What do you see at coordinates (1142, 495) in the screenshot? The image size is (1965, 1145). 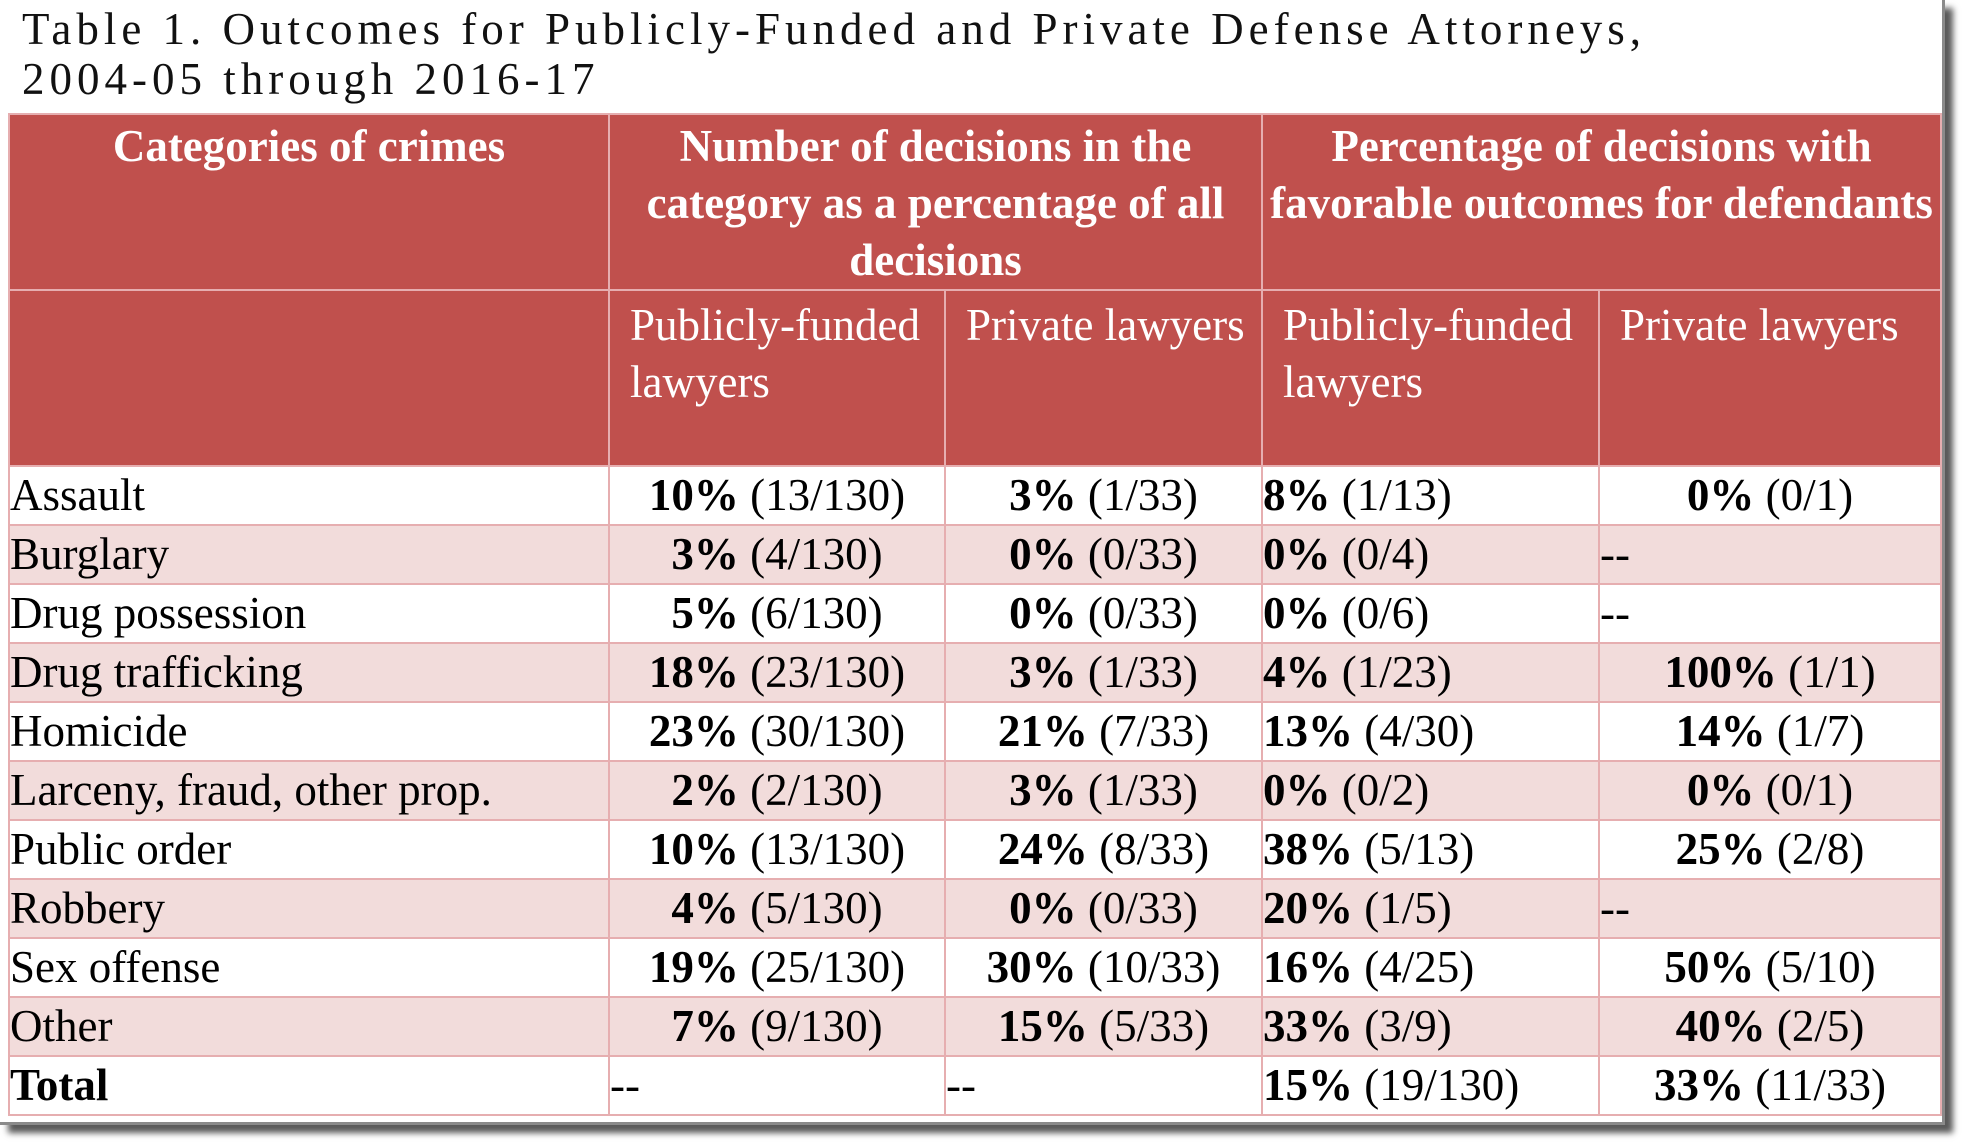 I see `fraction-value: (1/33)` at bounding box center [1142, 495].